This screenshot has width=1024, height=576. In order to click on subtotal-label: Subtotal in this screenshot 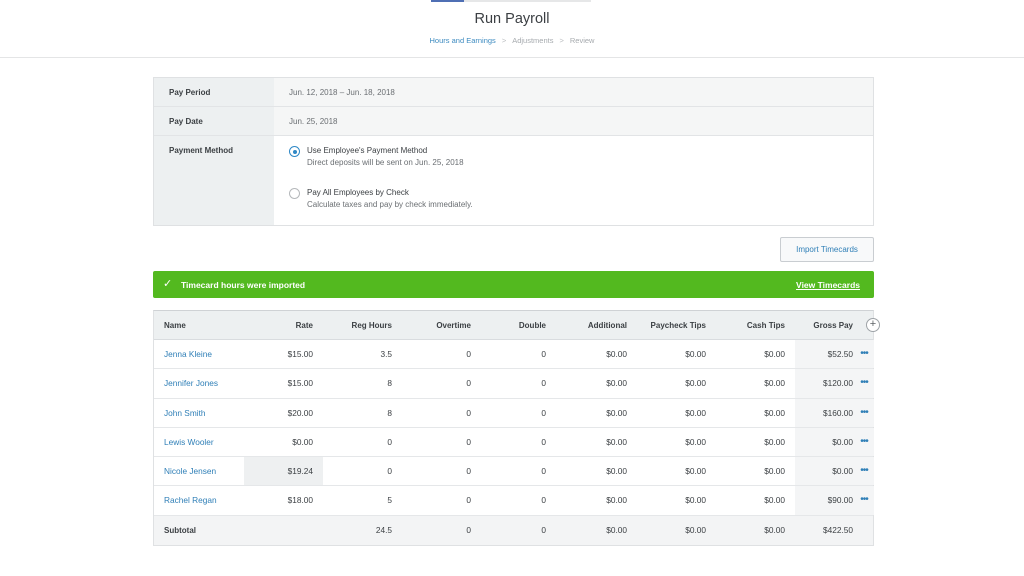, I will do `click(180, 530)`.